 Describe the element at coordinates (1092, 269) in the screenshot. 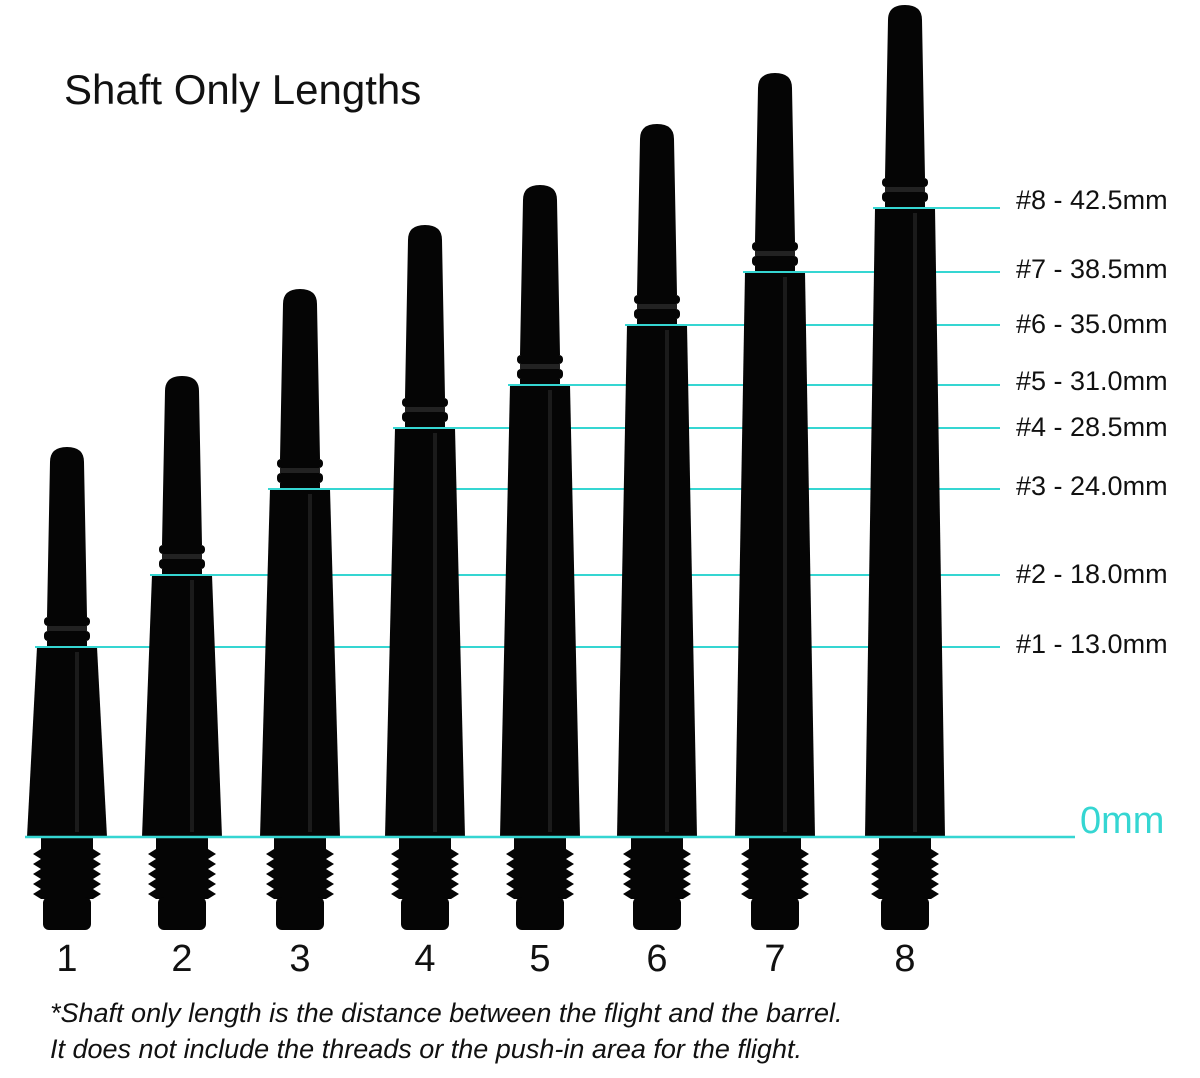

I see `length-label-7: #7 - 38.5mm` at that location.